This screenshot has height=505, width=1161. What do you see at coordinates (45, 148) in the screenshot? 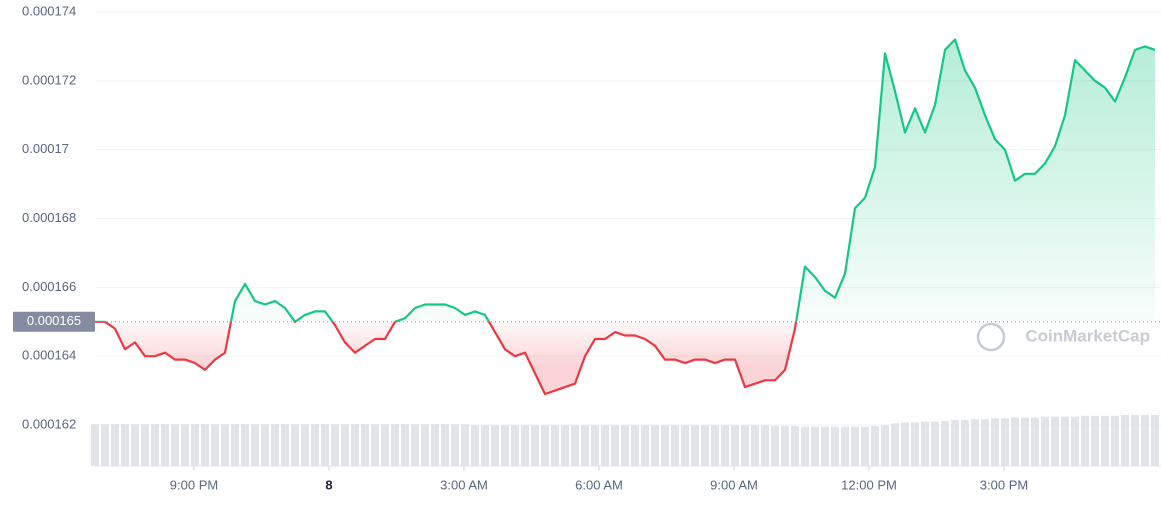
I see `y-tick-label: 0.00017` at bounding box center [45, 148].